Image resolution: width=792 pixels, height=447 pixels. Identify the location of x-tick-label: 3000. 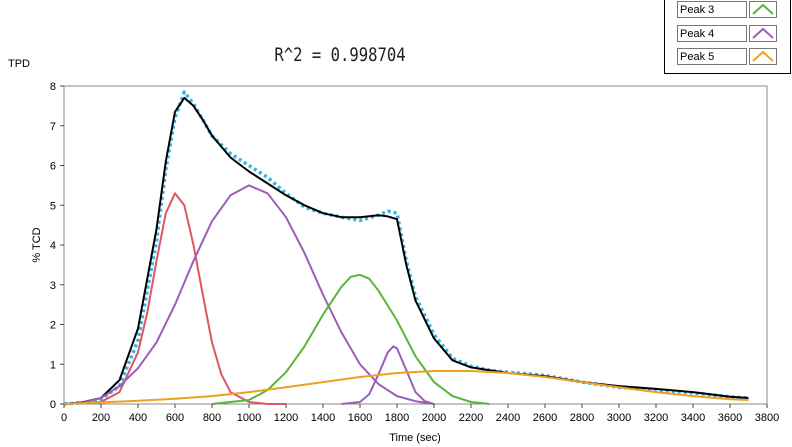
(619, 418).